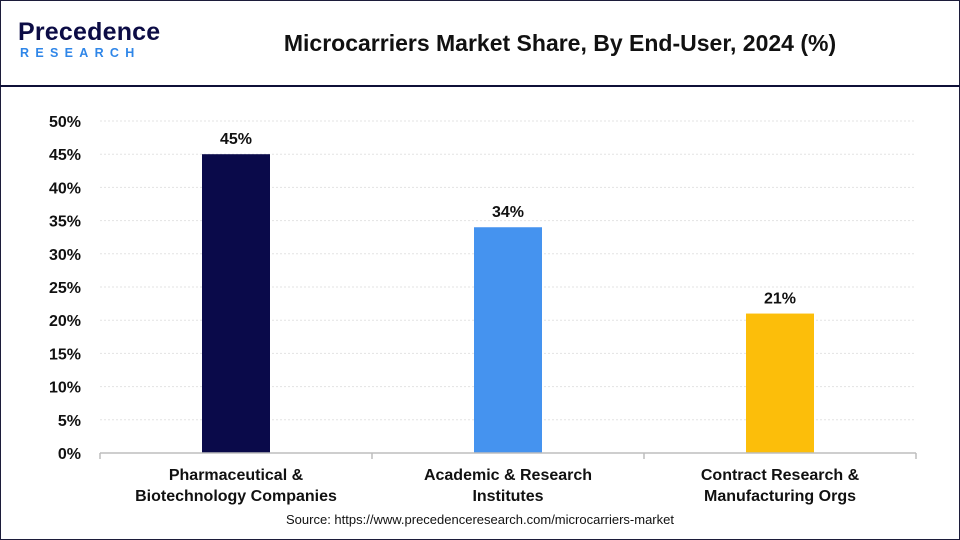 The height and width of the screenshot is (540, 960). I want to click on x-category-label-line: Manufacturing Orgs, so click(779, 496).